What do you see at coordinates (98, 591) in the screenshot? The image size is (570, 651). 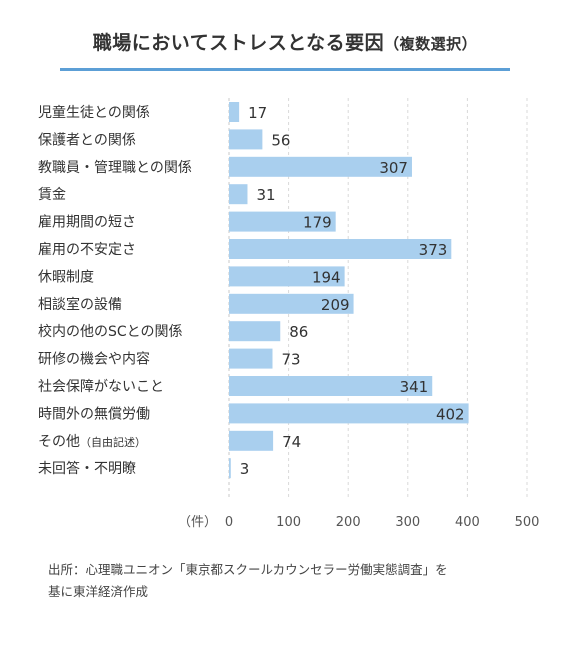 I see `source-line-2: 基に東洋経済作成` at bounding box center [98, 591].